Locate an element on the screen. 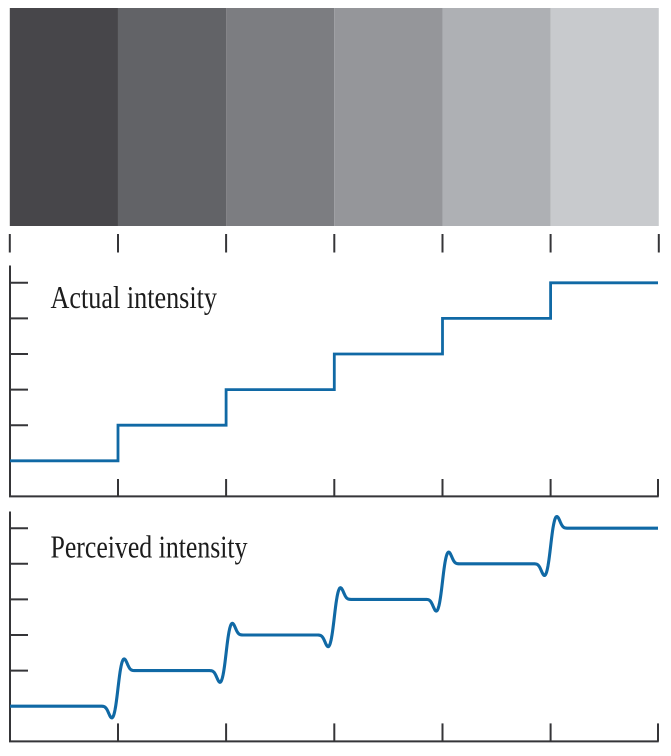  svg-text: Perceived intensity is located at coordinates (149, 547).